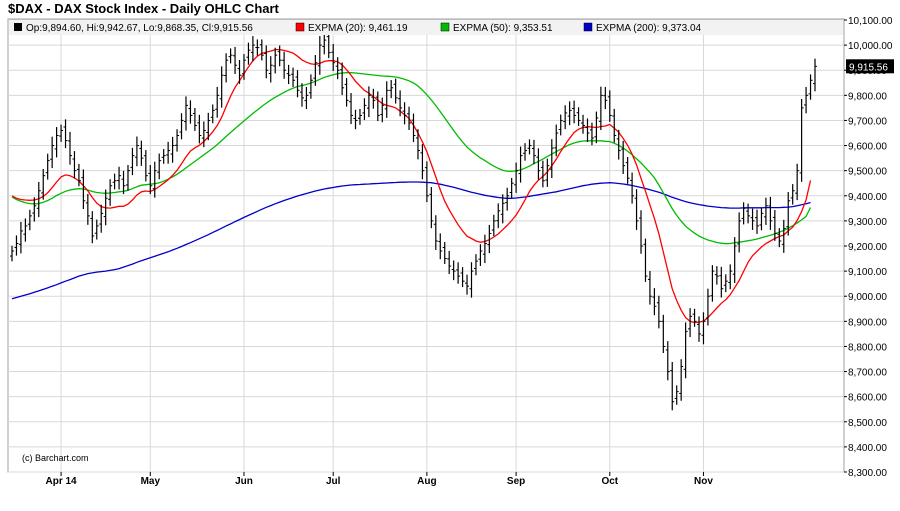  Describe the element at coordinates (867, 272) in the screenshot. I see `y-tick-label: 9,100.00` at that location.